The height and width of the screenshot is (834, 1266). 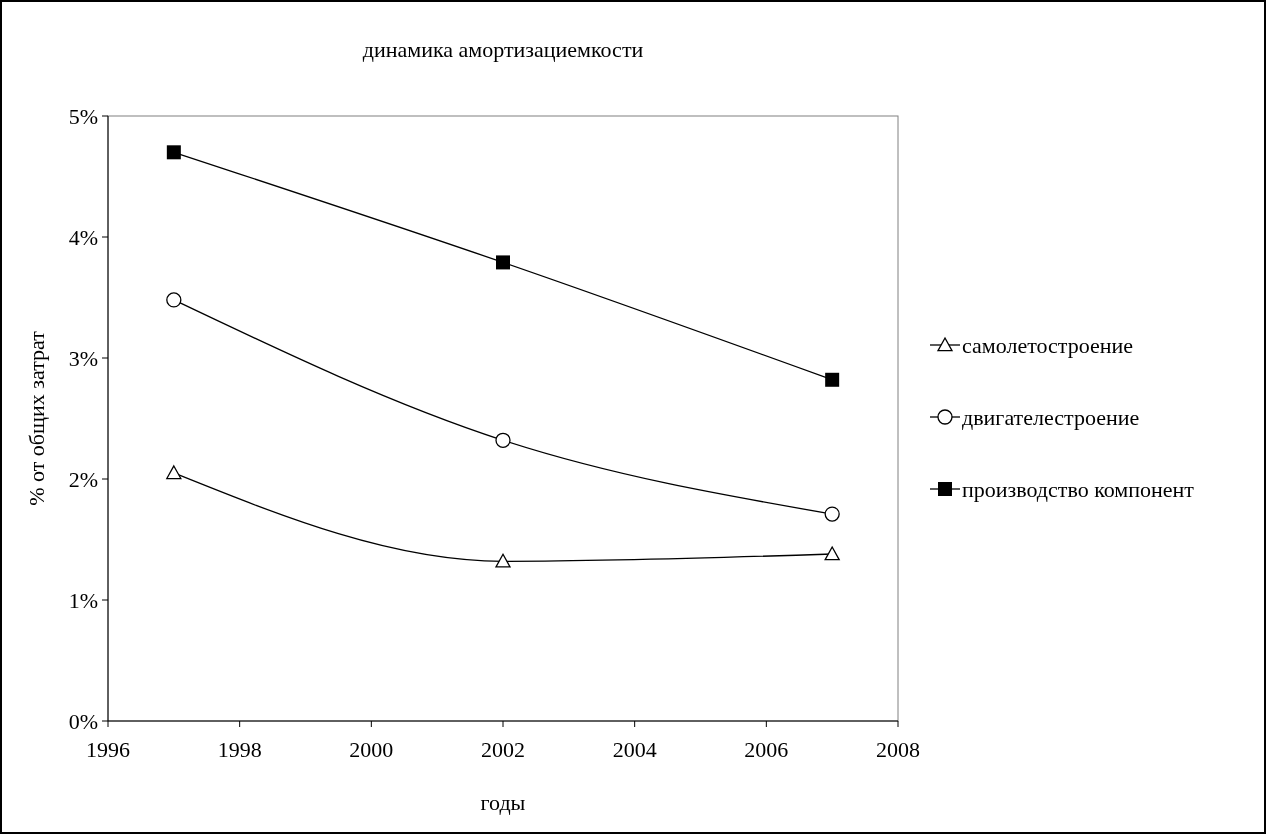 What do you see at coordinates (83, 479) in the screenshot?
I see `y-tick-label: 2%` at bounding box center [83, 479].